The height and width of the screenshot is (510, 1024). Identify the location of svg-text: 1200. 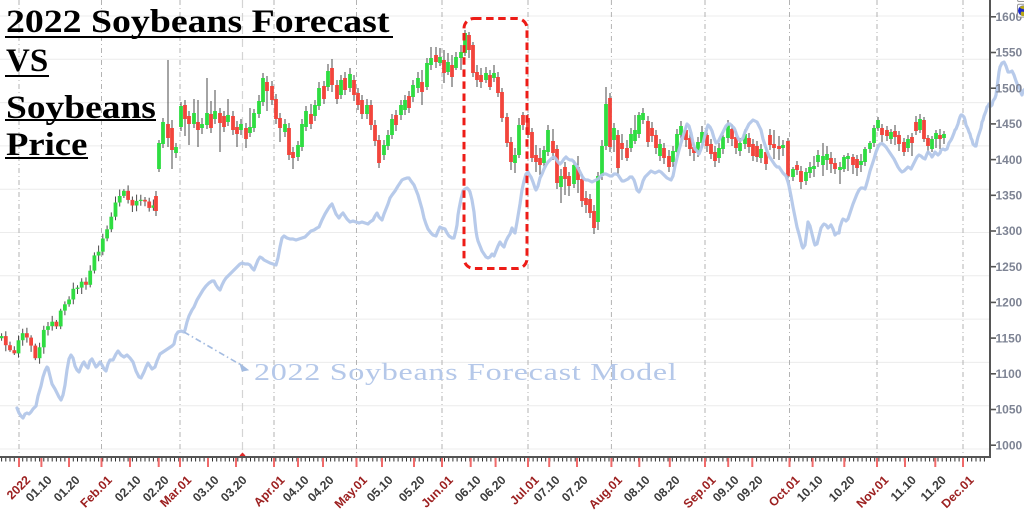
(1009, 303).